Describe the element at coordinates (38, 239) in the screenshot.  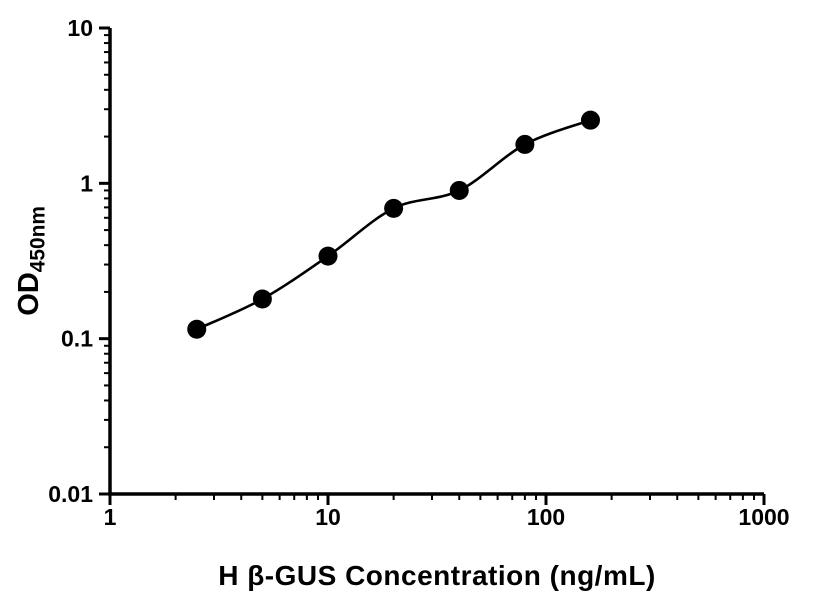
I see `y-axis-title-sub: 450nm` at that location.